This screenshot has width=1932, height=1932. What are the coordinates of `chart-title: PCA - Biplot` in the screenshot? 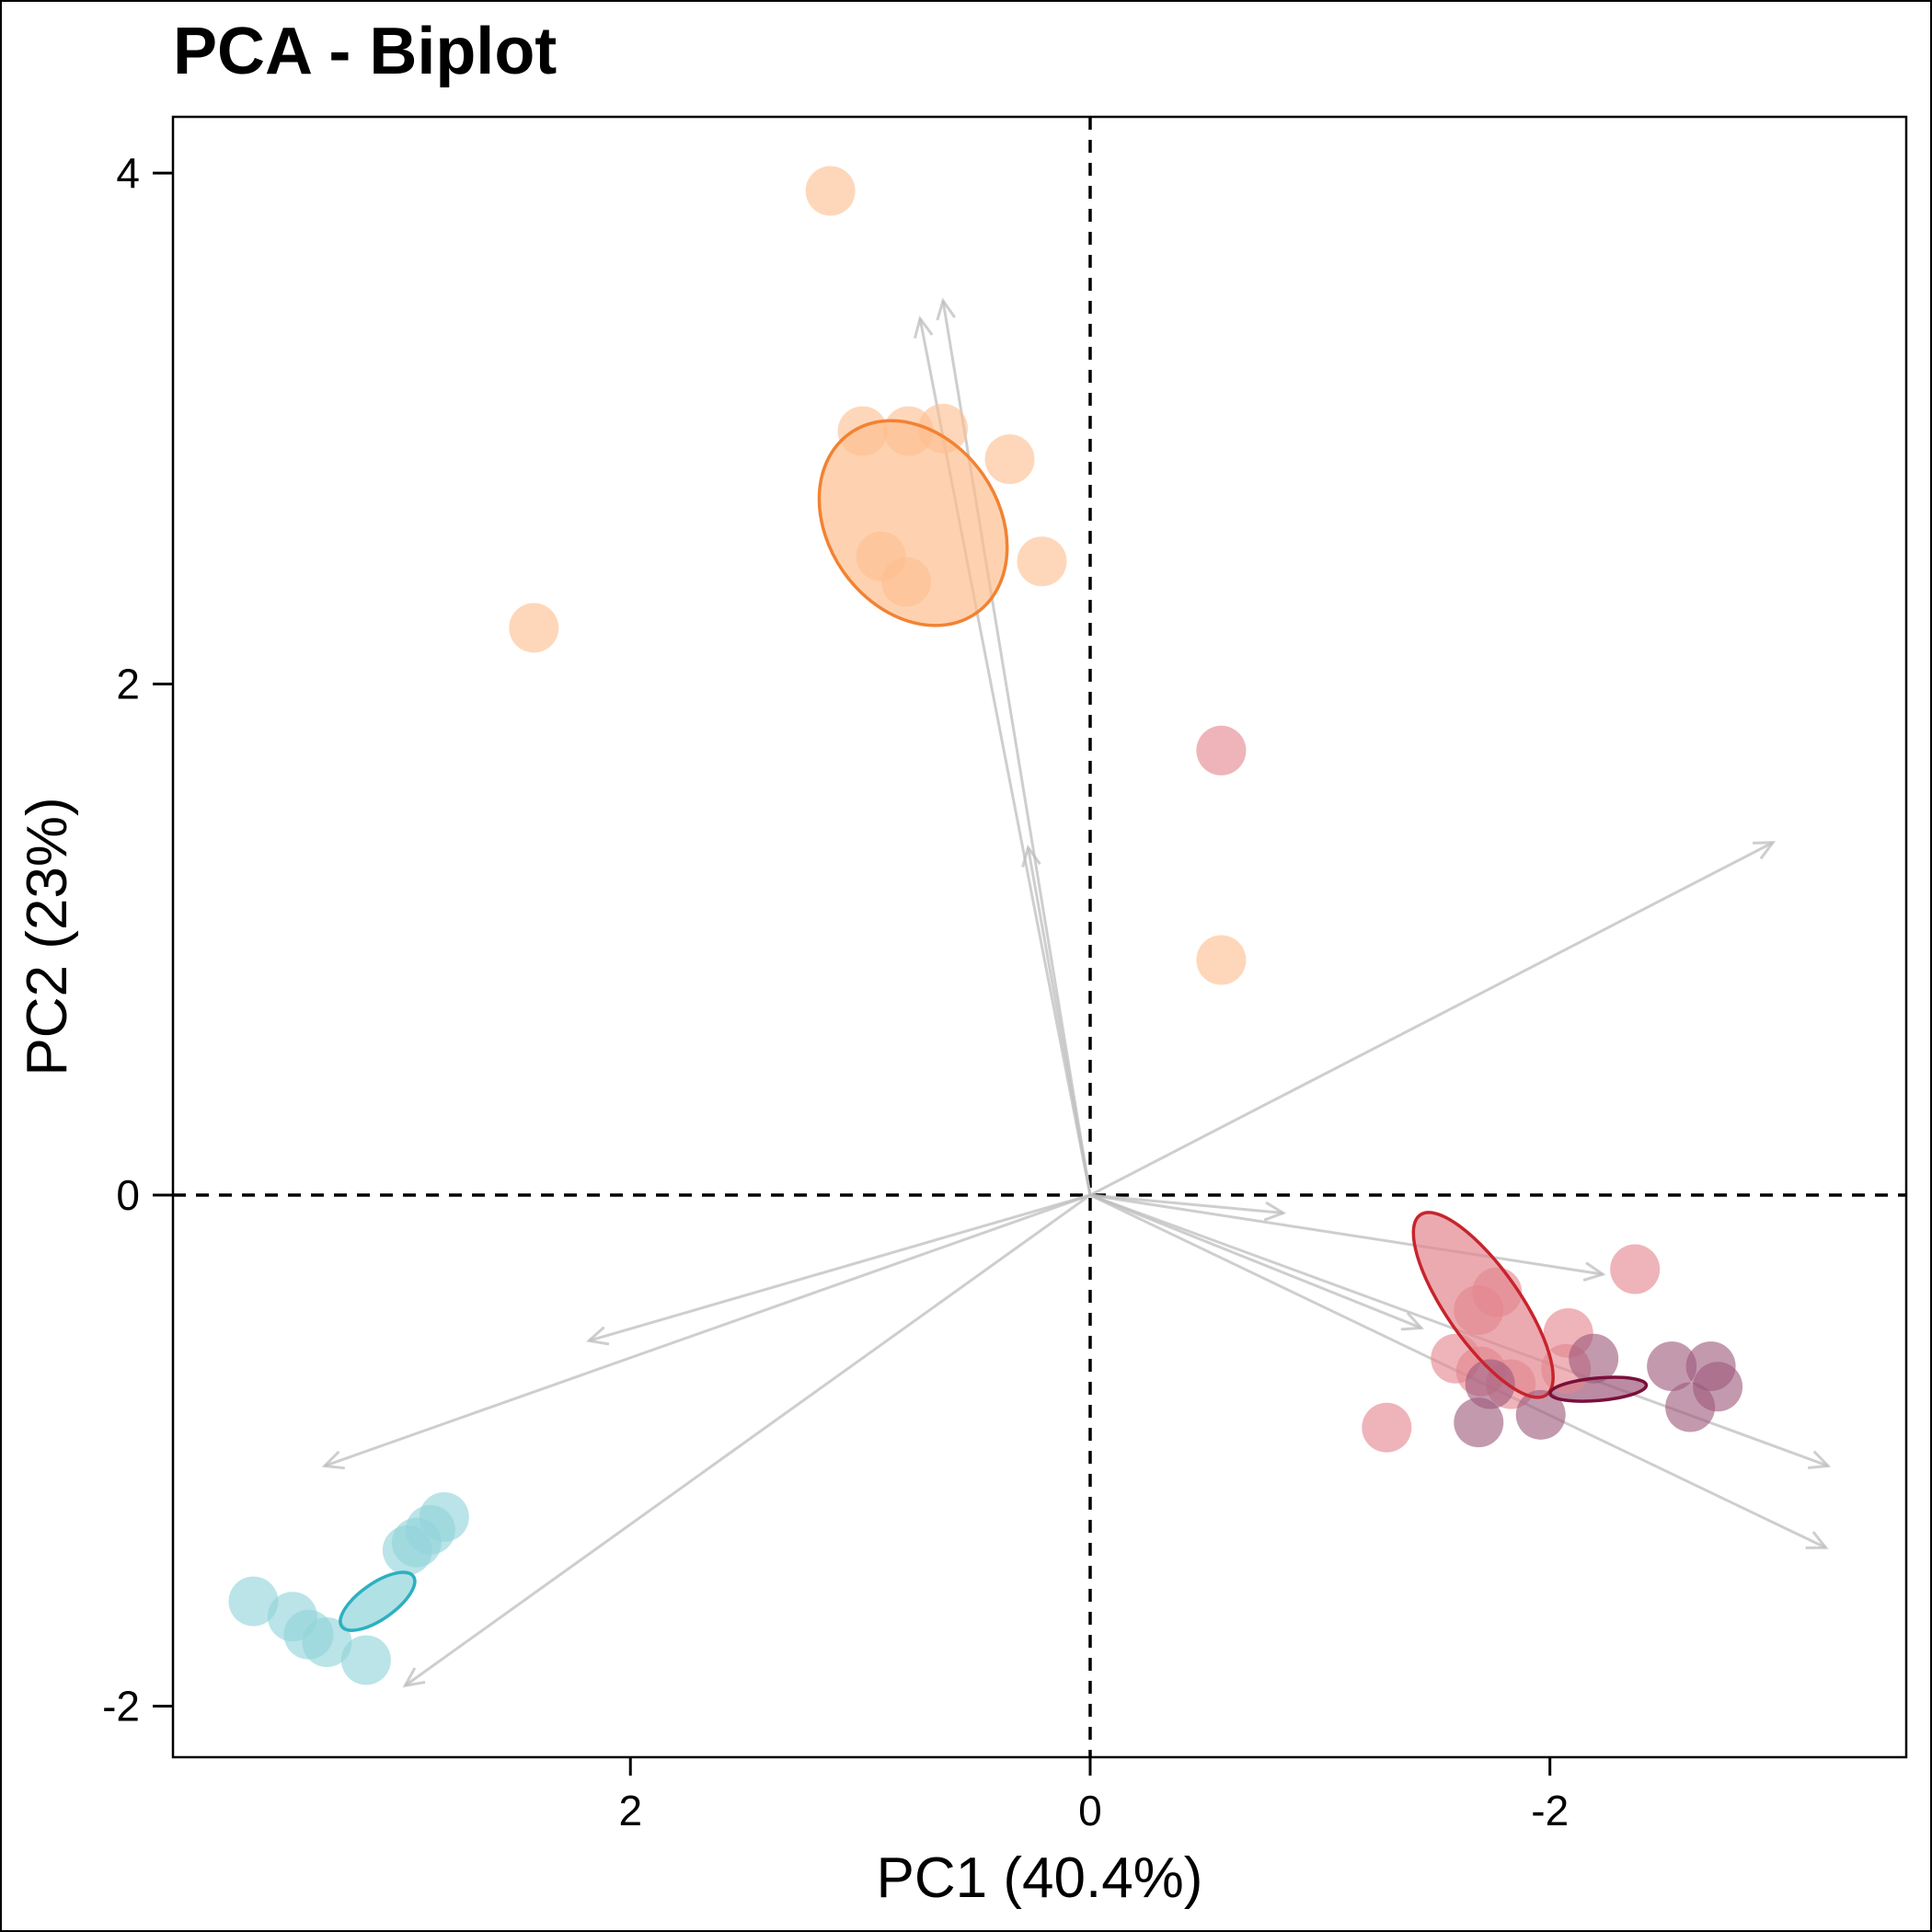 It's located at (365, 51).